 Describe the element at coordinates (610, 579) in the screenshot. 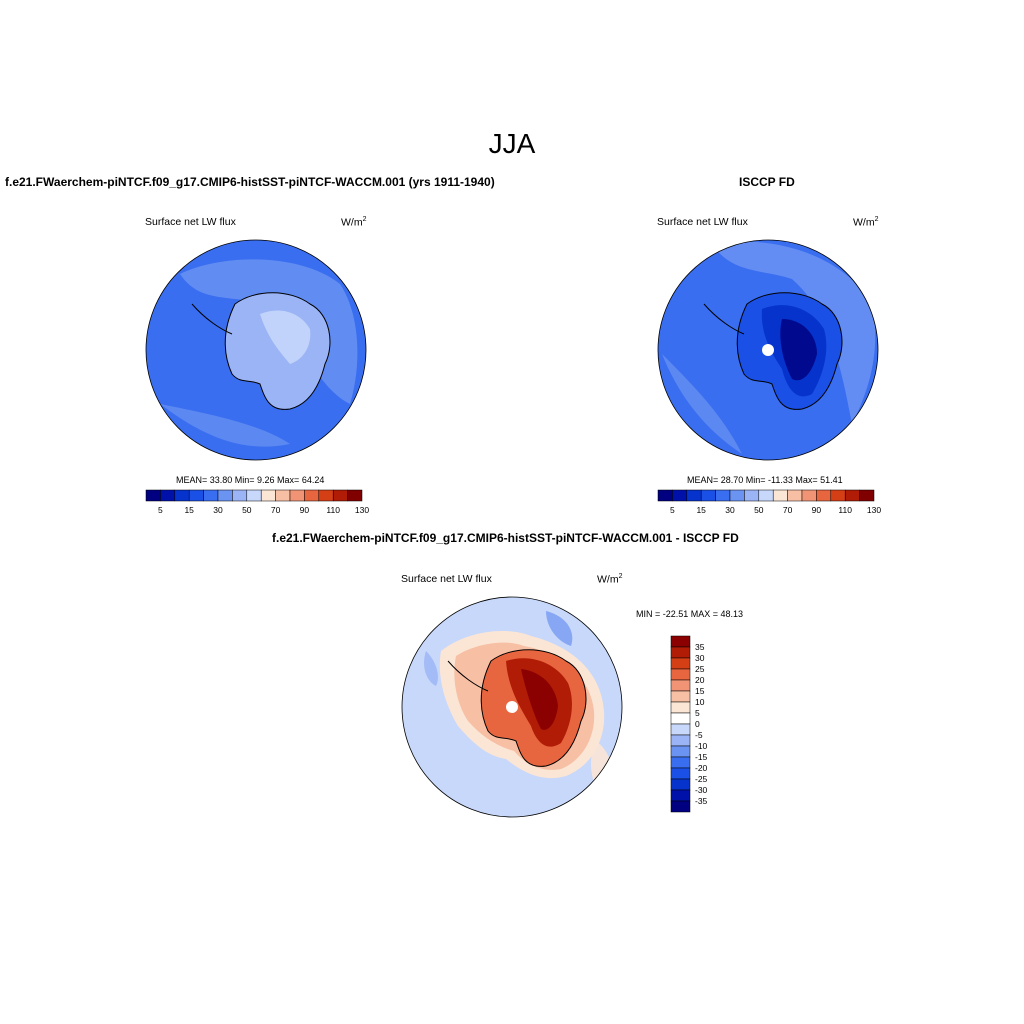

I see `bottom-units-label: W/m2` at that location.